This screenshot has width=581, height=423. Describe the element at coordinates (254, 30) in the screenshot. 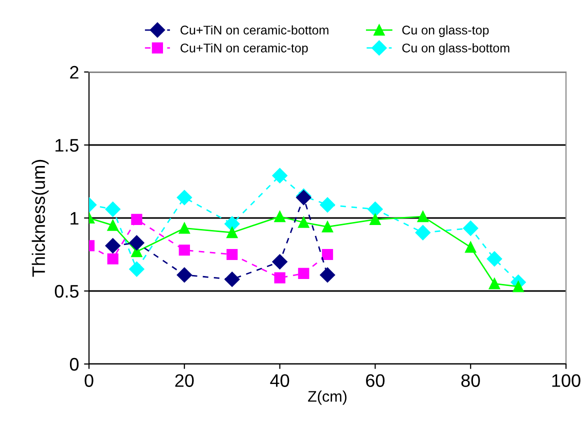

I see `legend-label: Cu+TiN on ceramic-bottom` at that location.